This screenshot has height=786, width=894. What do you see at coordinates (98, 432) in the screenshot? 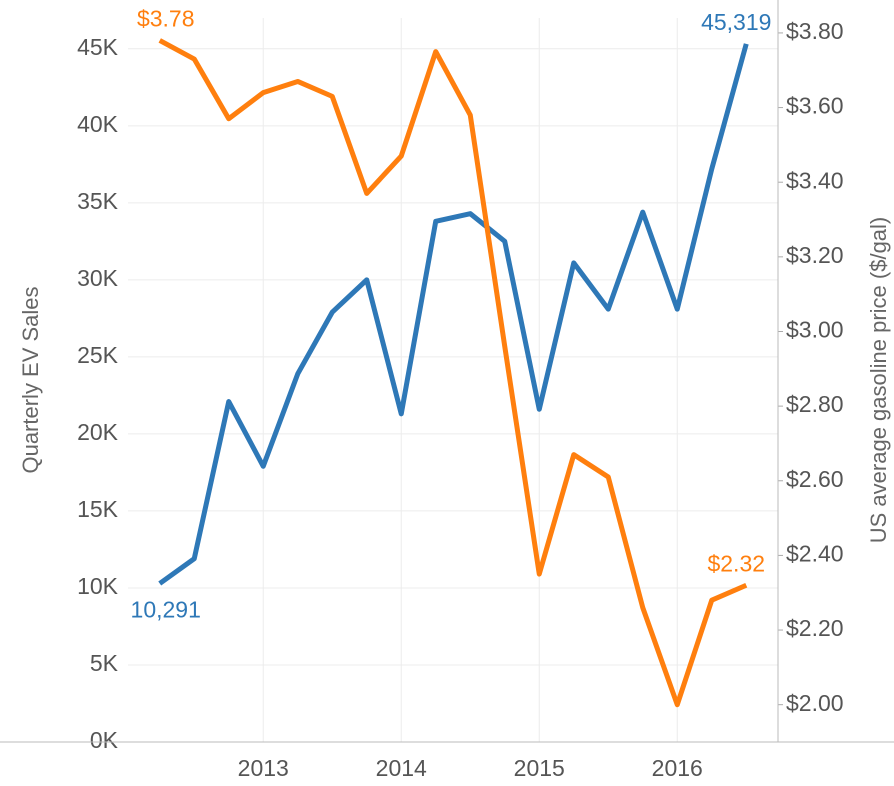
I see `y-tick-label: 20K` at bounding box center [98, 432].